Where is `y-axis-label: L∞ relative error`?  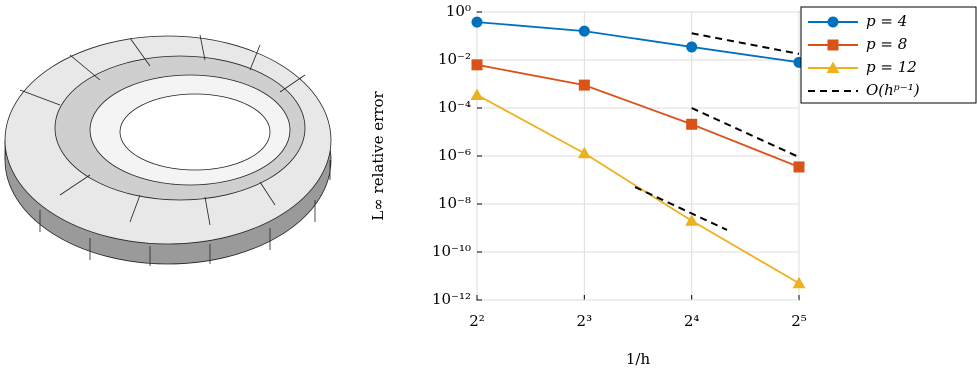 y-axis-label: L∞ relative error is located at coordinates (378, 155).